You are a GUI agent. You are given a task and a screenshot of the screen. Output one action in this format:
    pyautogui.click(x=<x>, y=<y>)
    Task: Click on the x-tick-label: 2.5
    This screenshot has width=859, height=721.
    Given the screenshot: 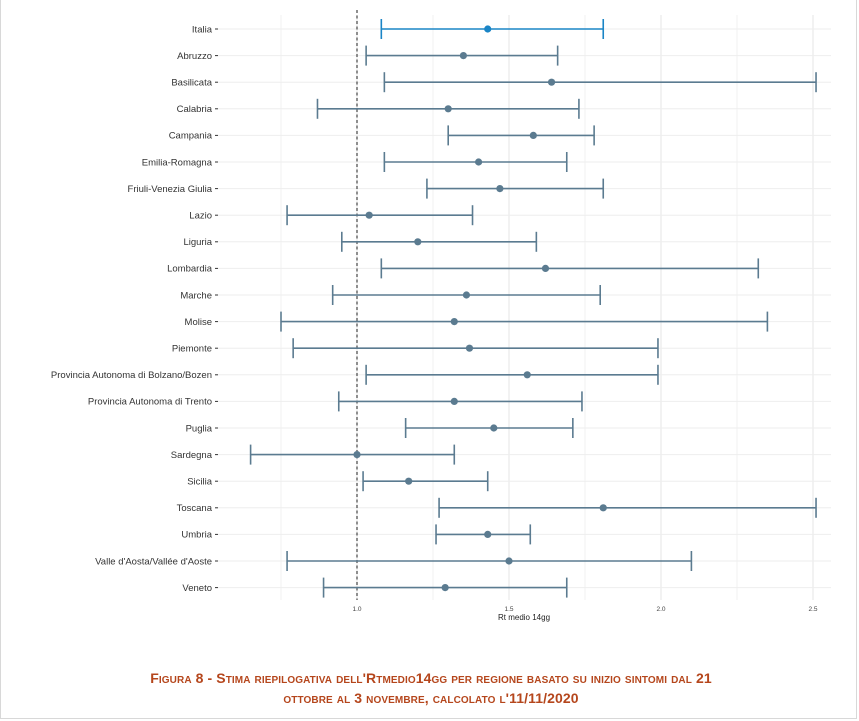 What is the action you would take?
    pyautogui.click(x=812, y=609)
    